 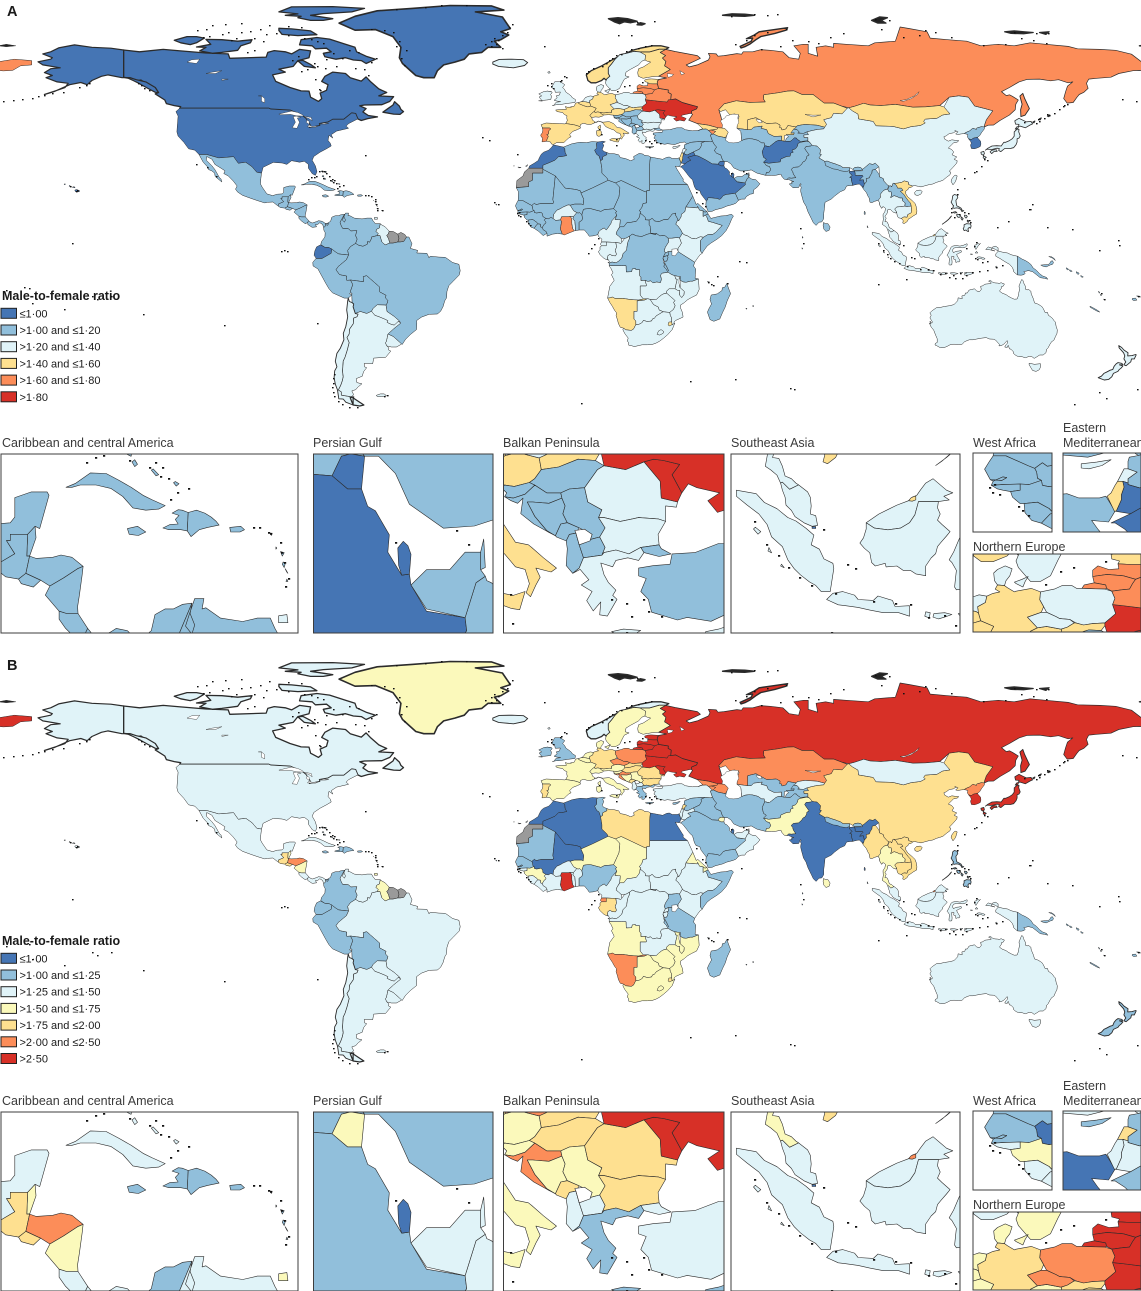 I want to click on svg-text: >1·25 and ≤1·50, so click(x=60, y=993).